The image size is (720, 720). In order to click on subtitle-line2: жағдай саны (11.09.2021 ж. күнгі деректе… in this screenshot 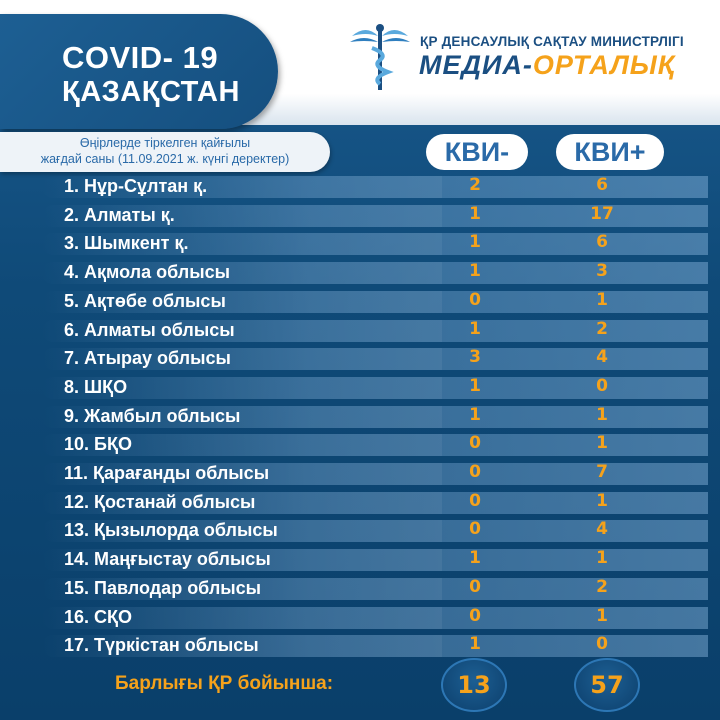, I will do `click(165, 159)`.